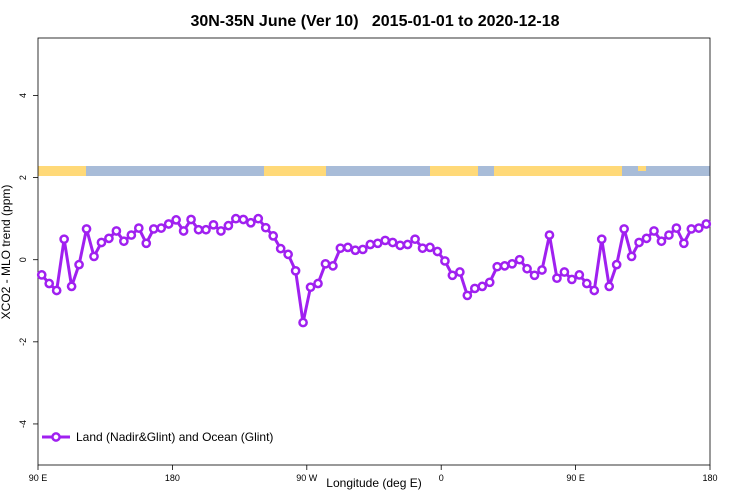 The width and height of the screenshot is (750, 500). Describe the element at coordinates (23, 424) in the screenshot. I see `y-tick-label: -4` at that location.